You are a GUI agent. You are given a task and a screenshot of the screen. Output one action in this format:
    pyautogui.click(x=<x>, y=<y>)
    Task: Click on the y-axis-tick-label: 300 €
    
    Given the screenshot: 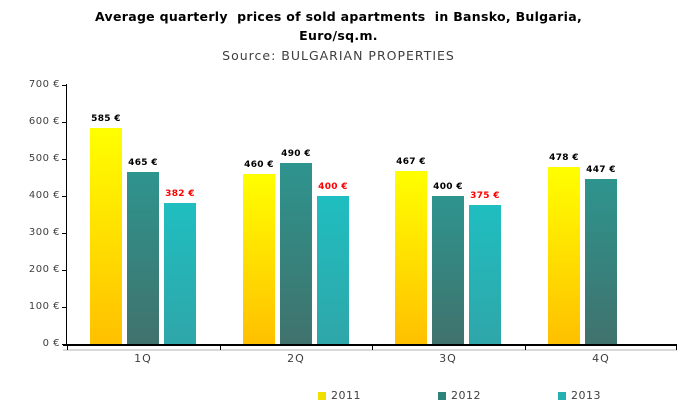 What is the action you would take?
    pyautogui.click(x=44, y=232)
    